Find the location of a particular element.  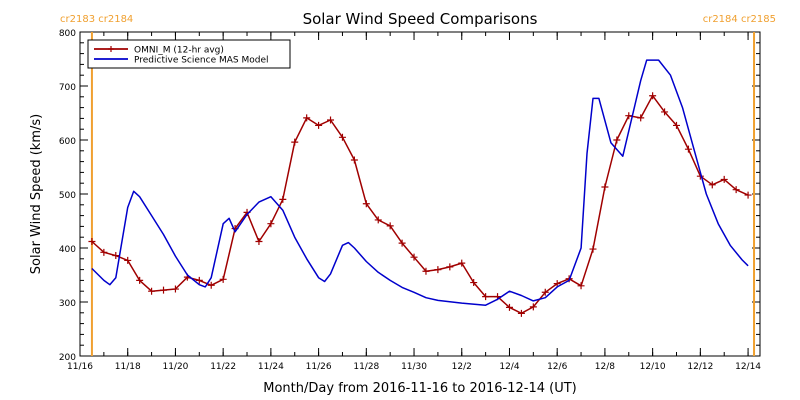

y-axis-label: Solar Wind Speed (km/s) is located at coordinates (36, 194).